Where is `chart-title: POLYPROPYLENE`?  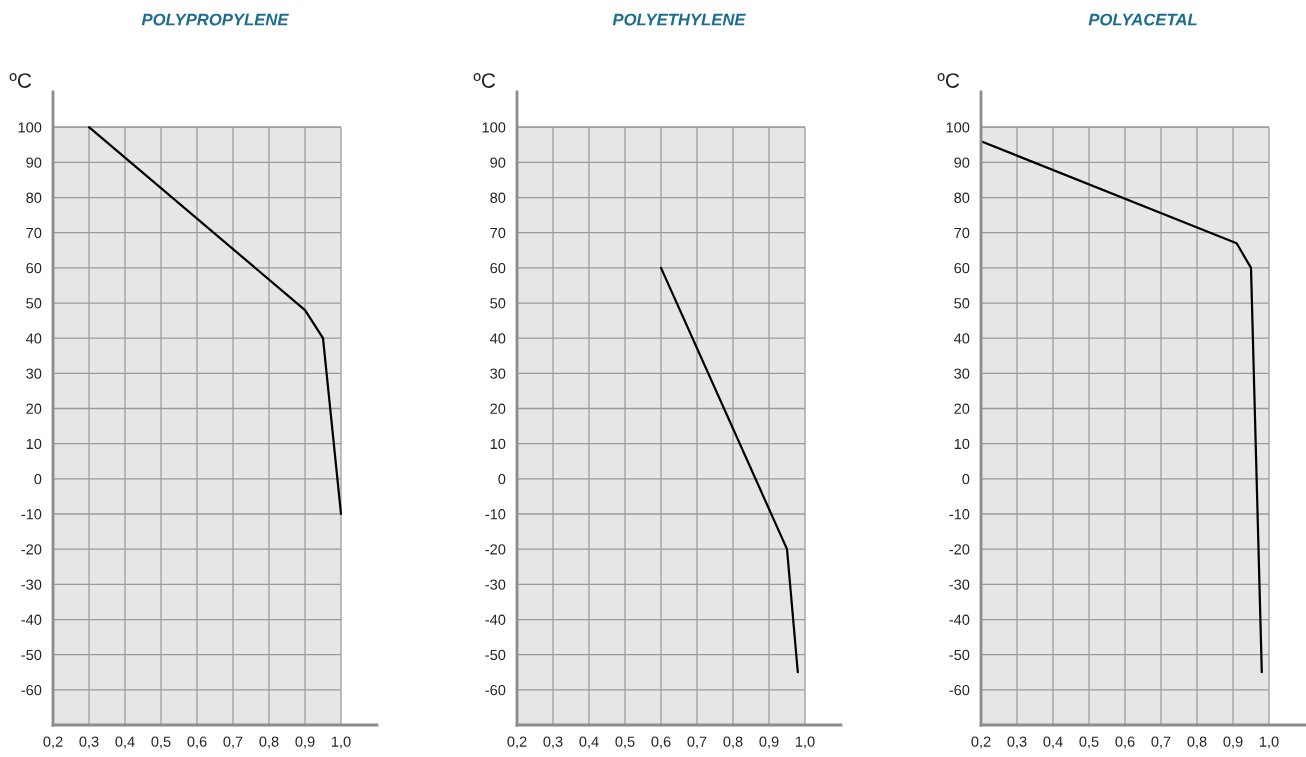
chart-title: POLYPROPYLENE is located at coordinates (215, 19).